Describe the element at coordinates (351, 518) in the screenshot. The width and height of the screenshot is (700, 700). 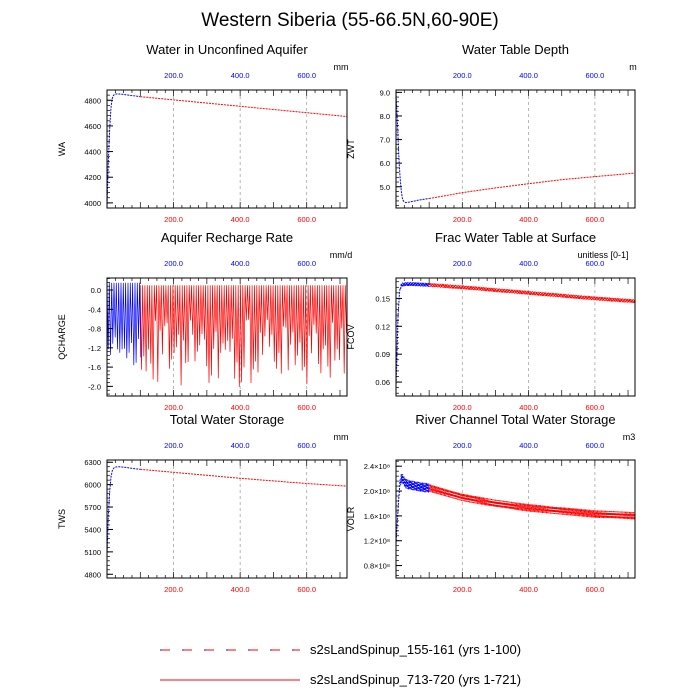
I see `y-axis-label: VOLR` at that location.